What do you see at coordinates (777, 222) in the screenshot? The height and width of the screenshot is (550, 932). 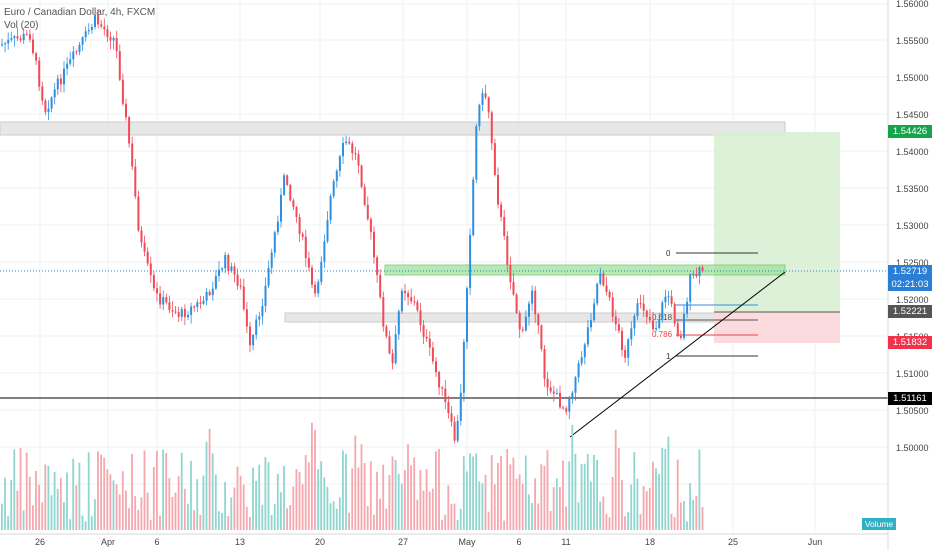 I see `long-position-target-zone` at bounding box center [777, 222].